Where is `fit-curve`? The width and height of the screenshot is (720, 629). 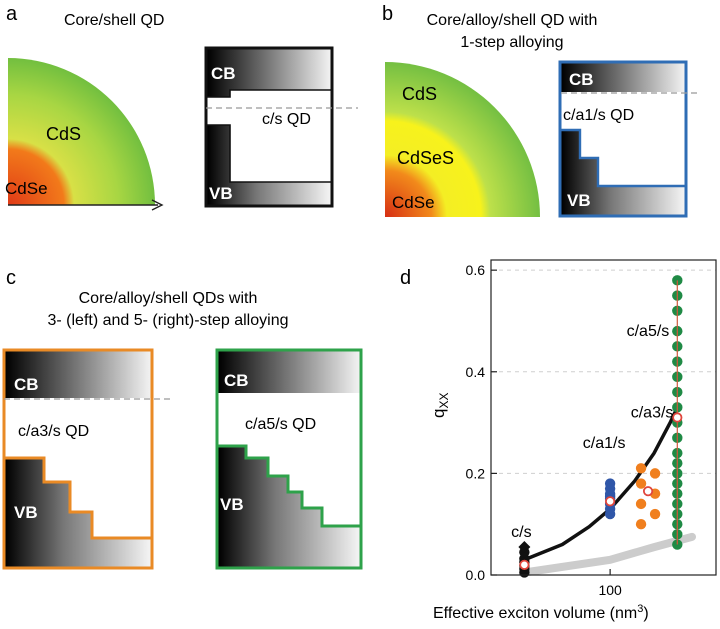
fit-curve is located at coordinates (601, 484).